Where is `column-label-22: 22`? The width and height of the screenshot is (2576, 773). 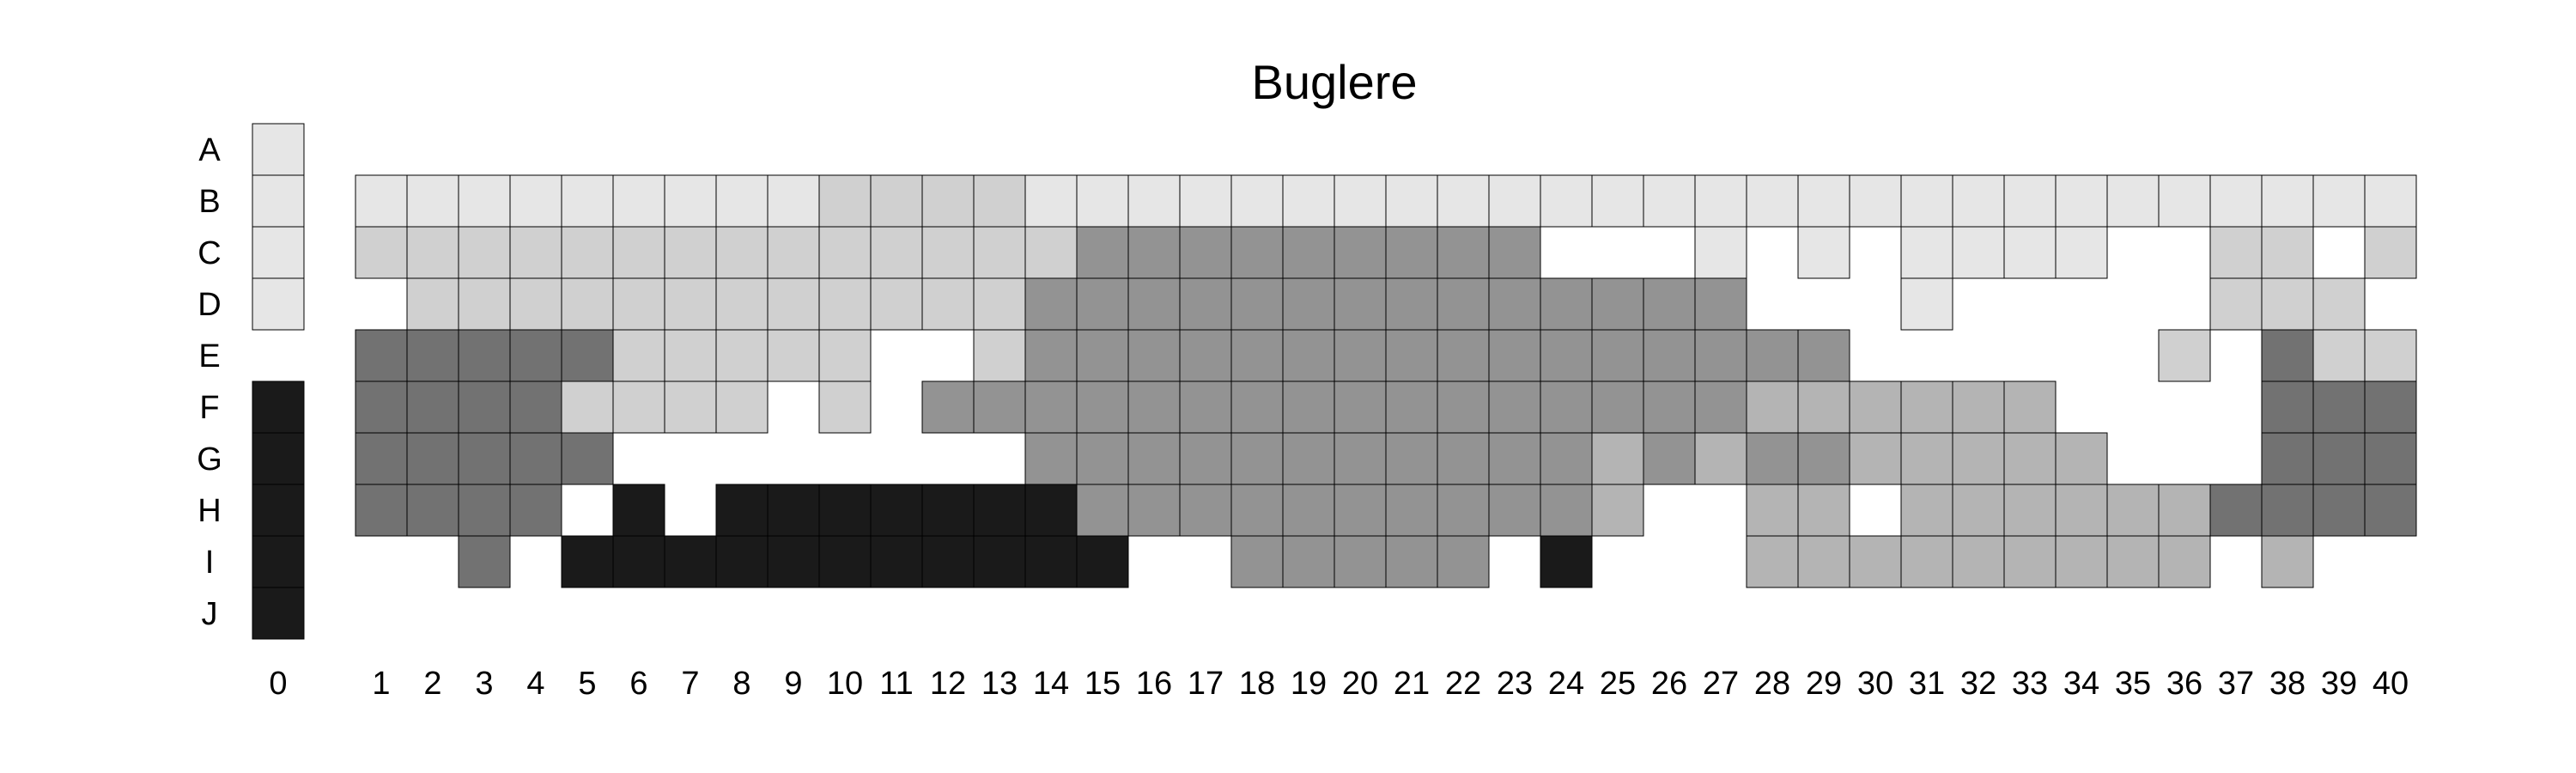
column-label-22: 22 is located at coordinates (1463, 684).